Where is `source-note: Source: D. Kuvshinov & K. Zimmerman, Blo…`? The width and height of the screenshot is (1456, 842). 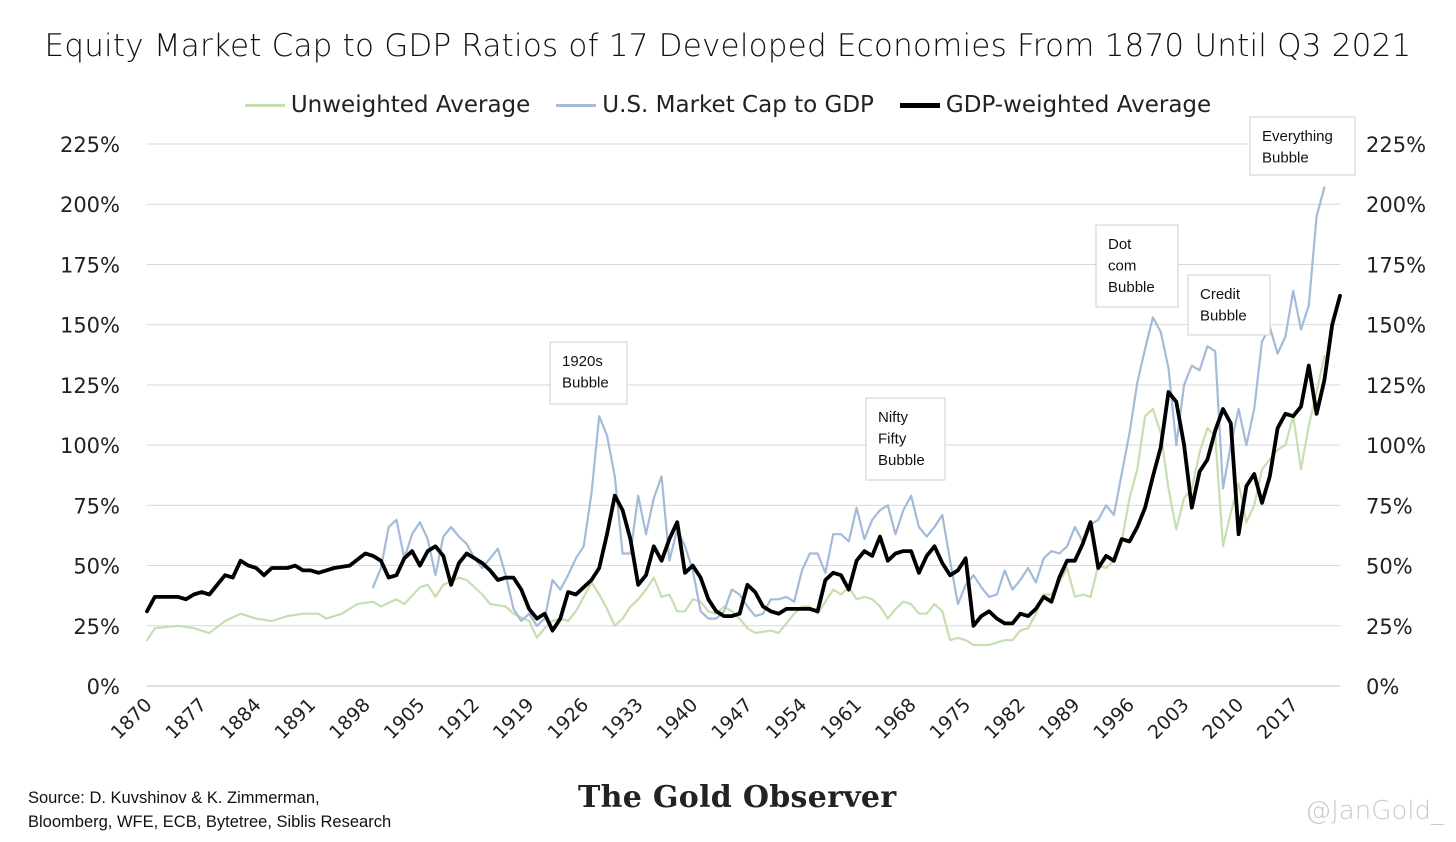 source-note: Source: D. Kuvshinov & K. Zimmerman, Blo… is located at coordinates (209, 810).